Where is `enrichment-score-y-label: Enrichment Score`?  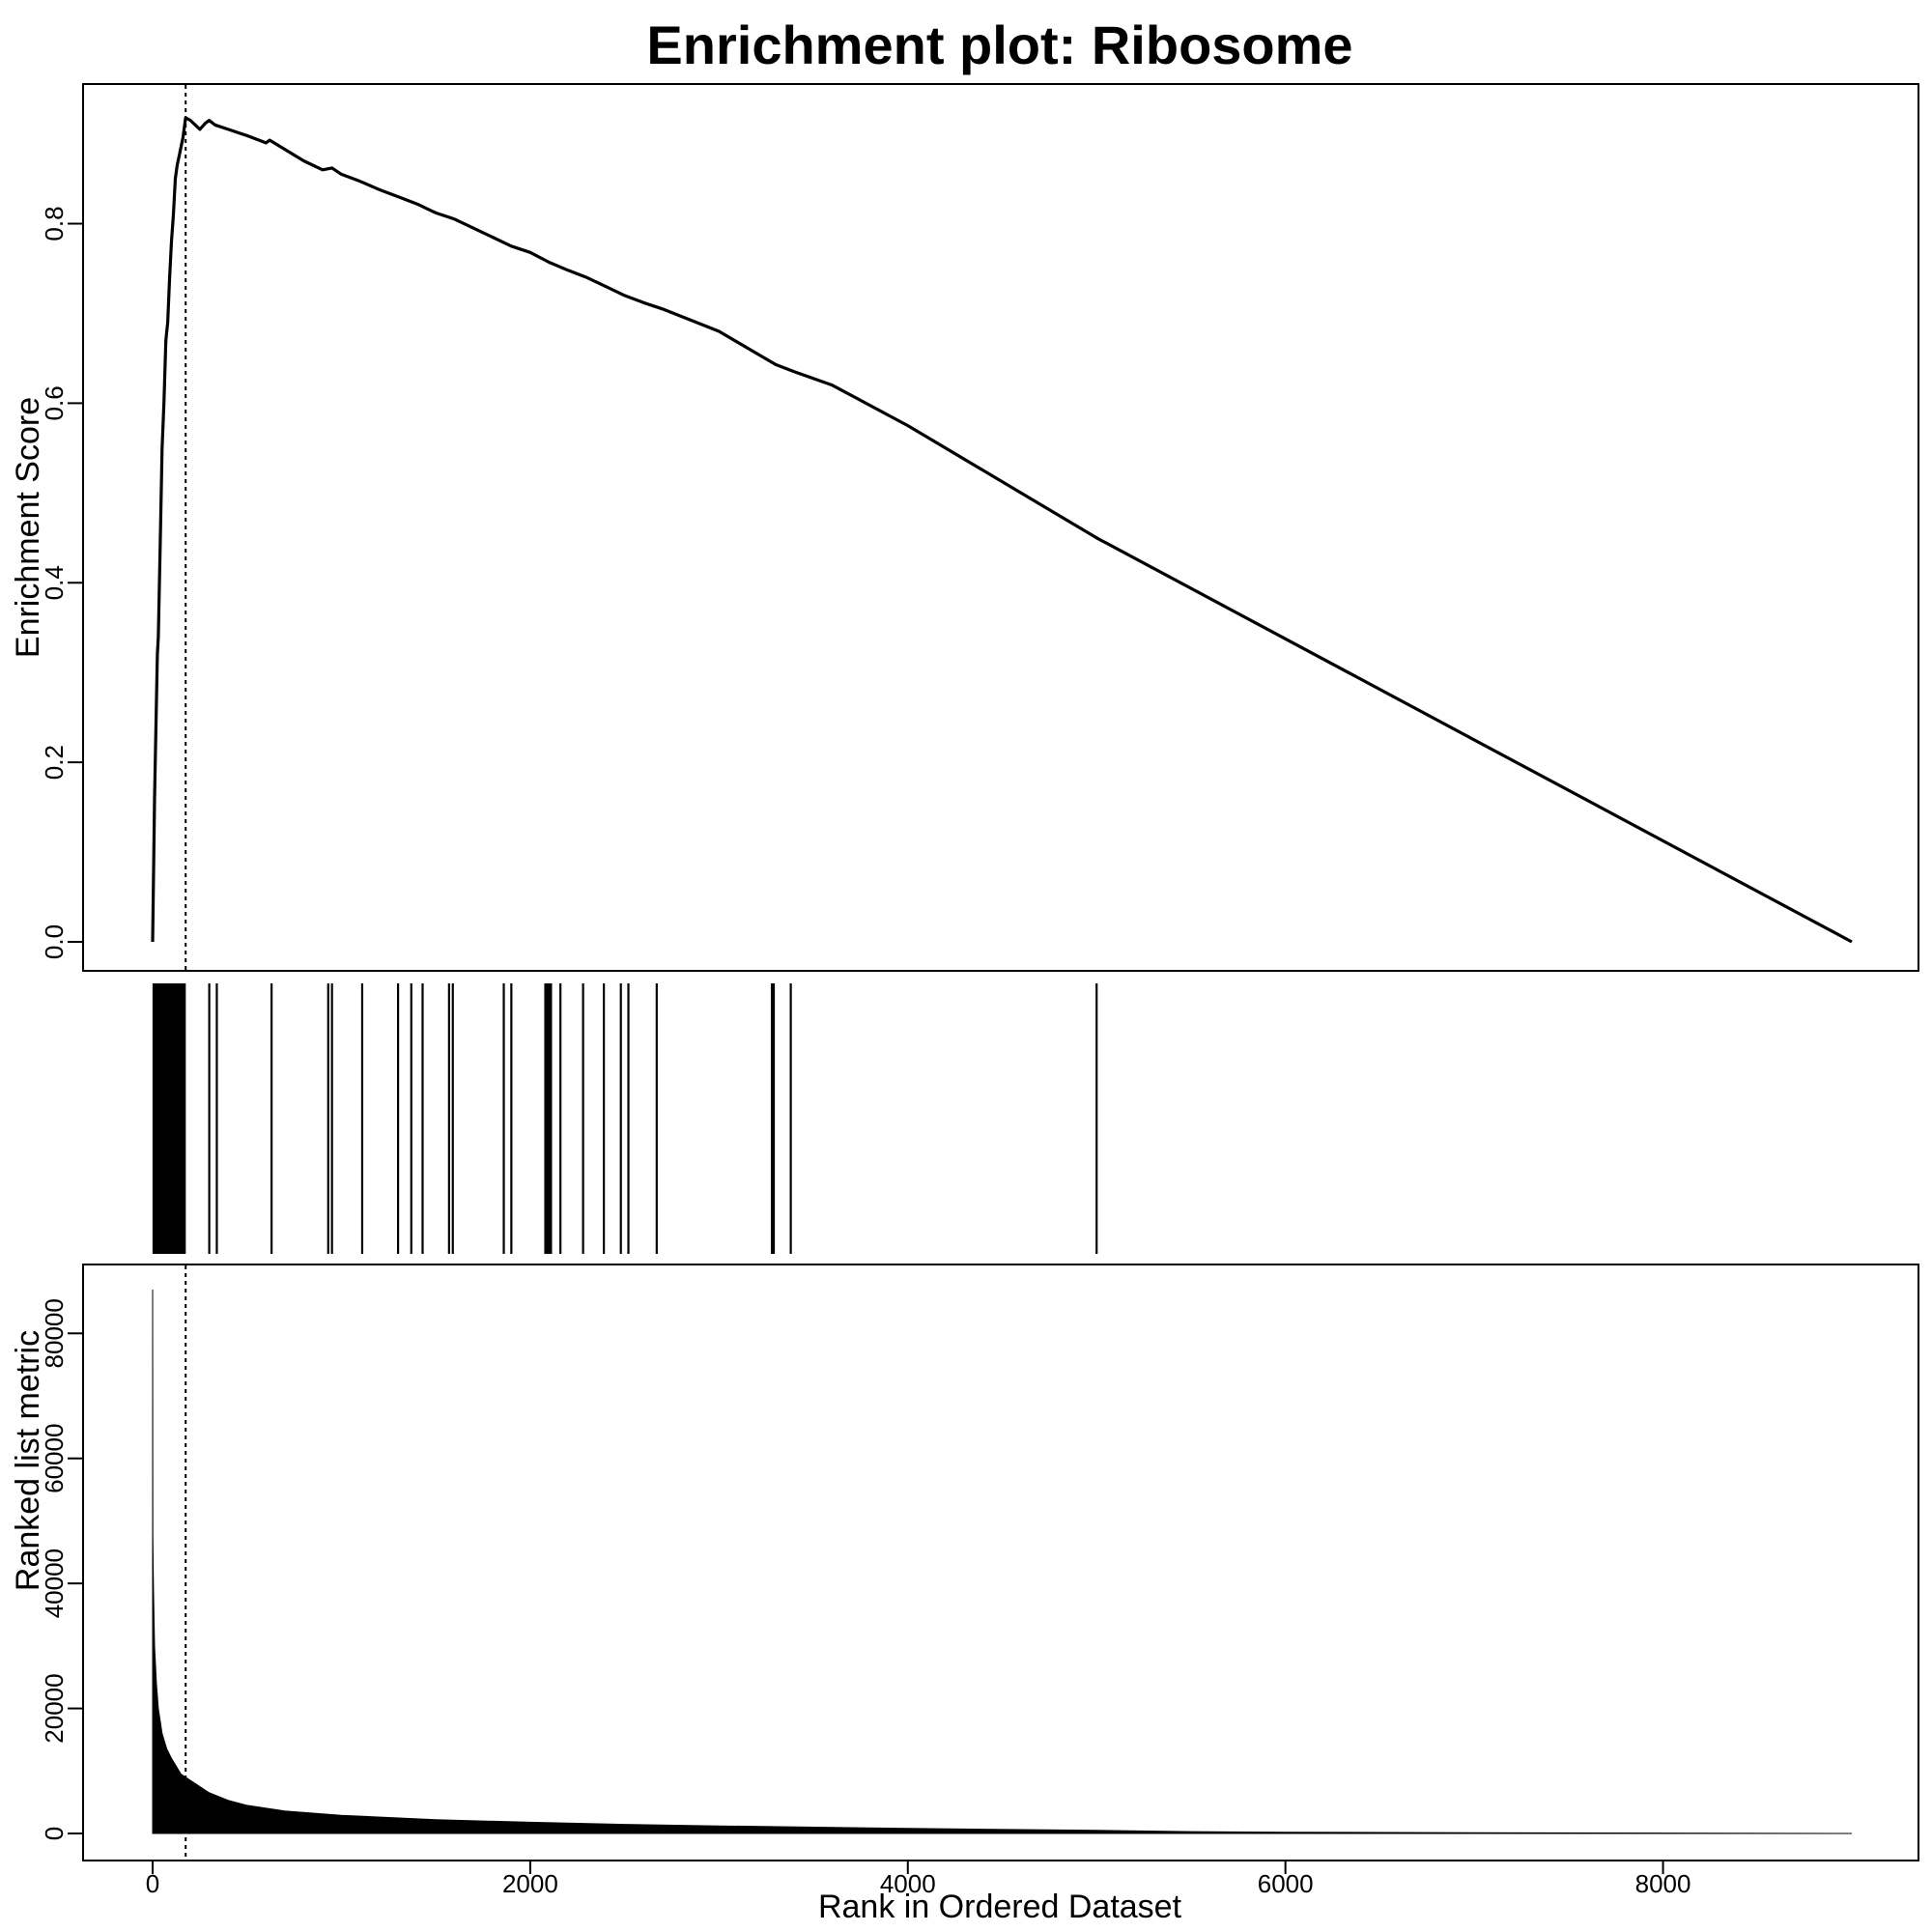 enrichment-score-y-label: Enrichment Score is located at coordinates (28, 527).